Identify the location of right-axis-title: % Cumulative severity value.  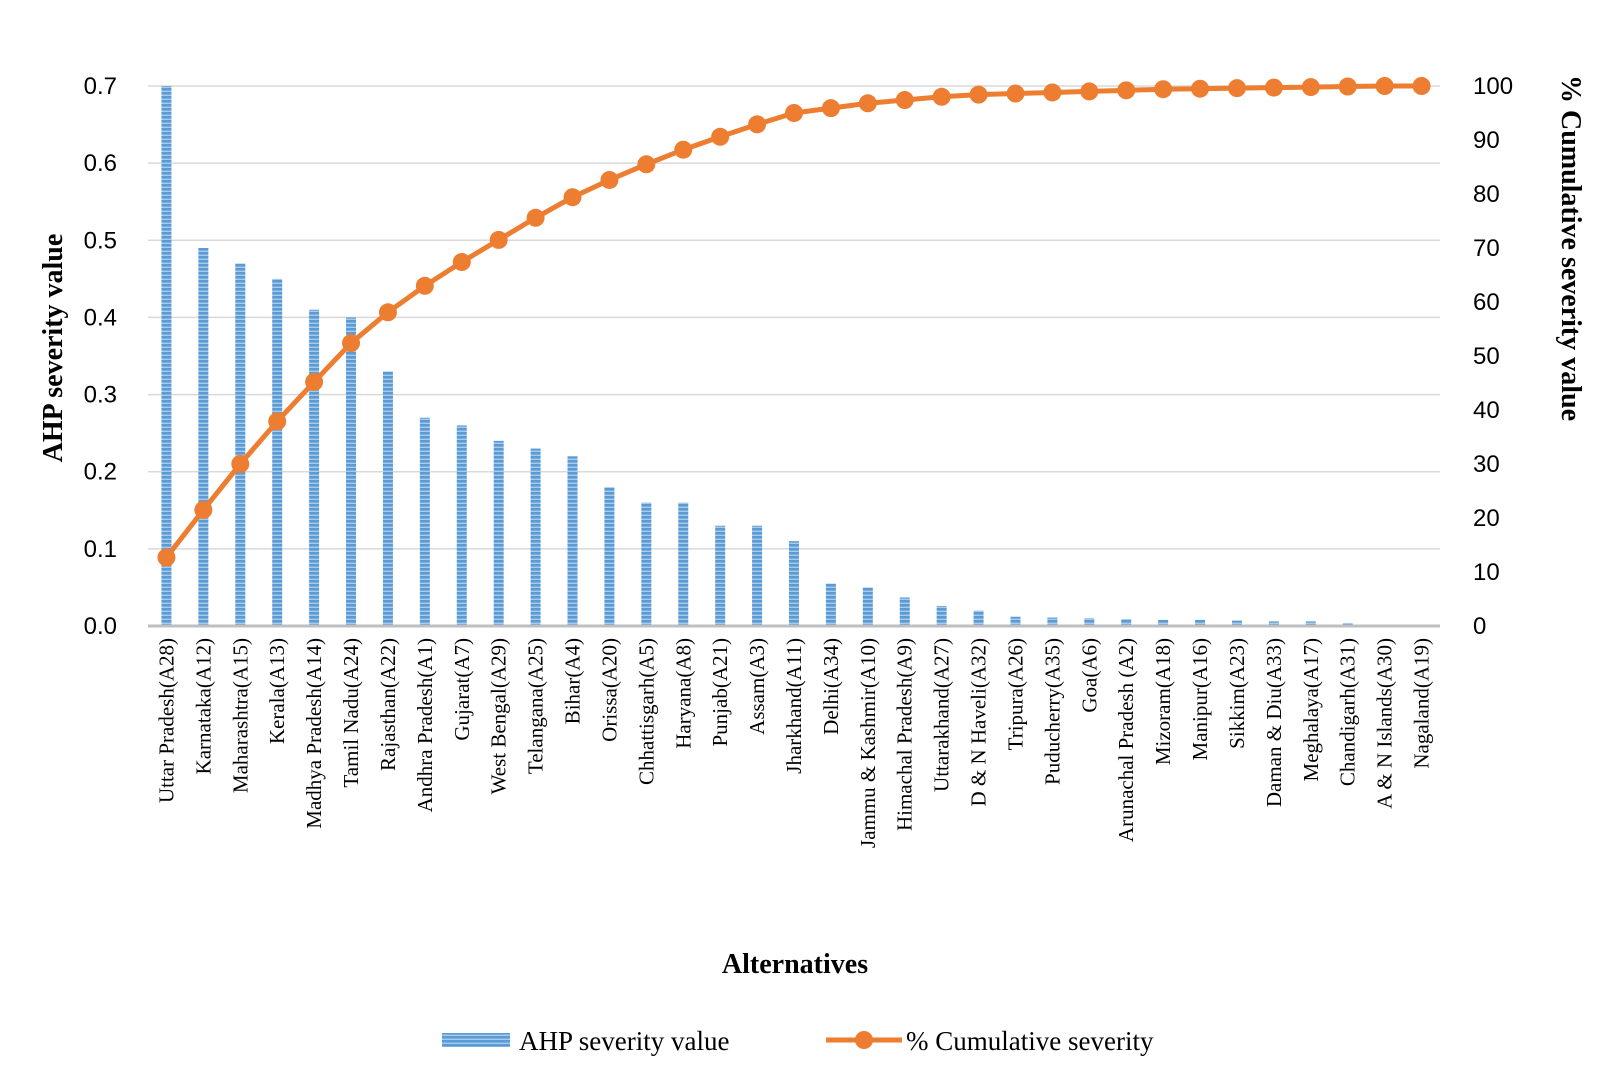
(1570, 248).